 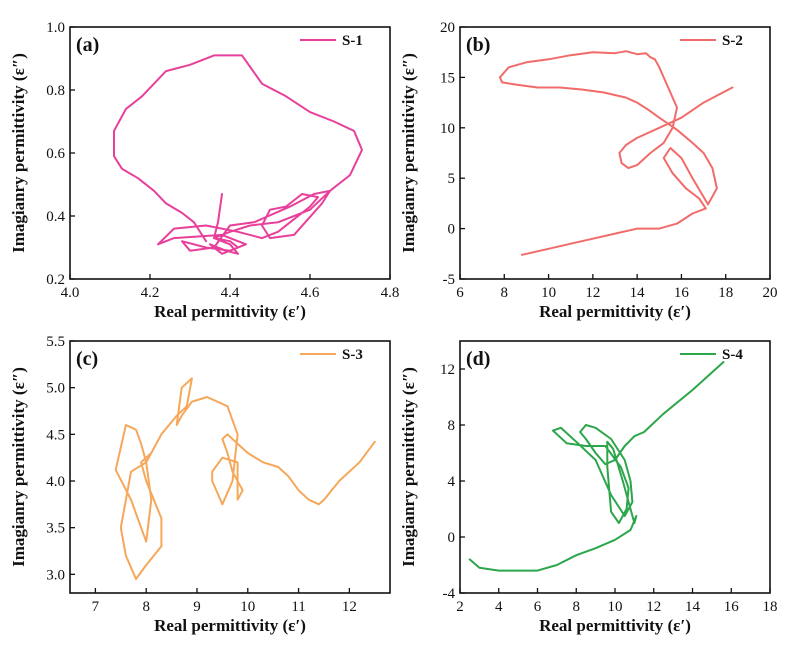 I want to click on legend-label: S-3, so click(x=352, y=355).